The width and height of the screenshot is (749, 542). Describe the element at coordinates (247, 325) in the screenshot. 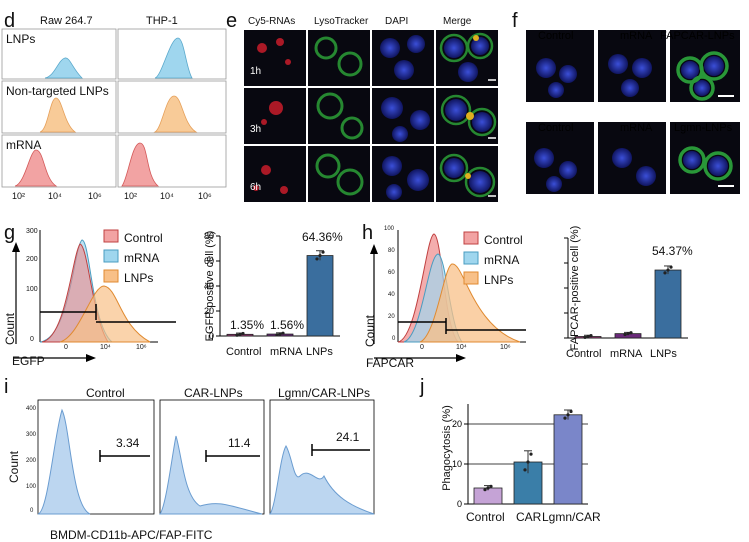

I see `g-bar-label-control: 1.35%` at that location.